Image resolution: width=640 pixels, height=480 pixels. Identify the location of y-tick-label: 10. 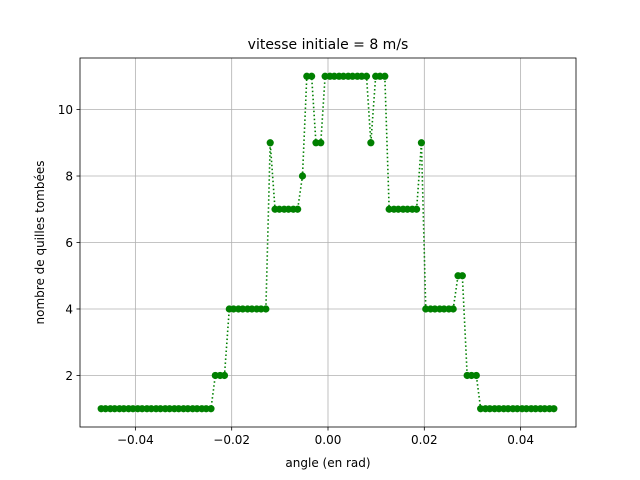
(65, 110).